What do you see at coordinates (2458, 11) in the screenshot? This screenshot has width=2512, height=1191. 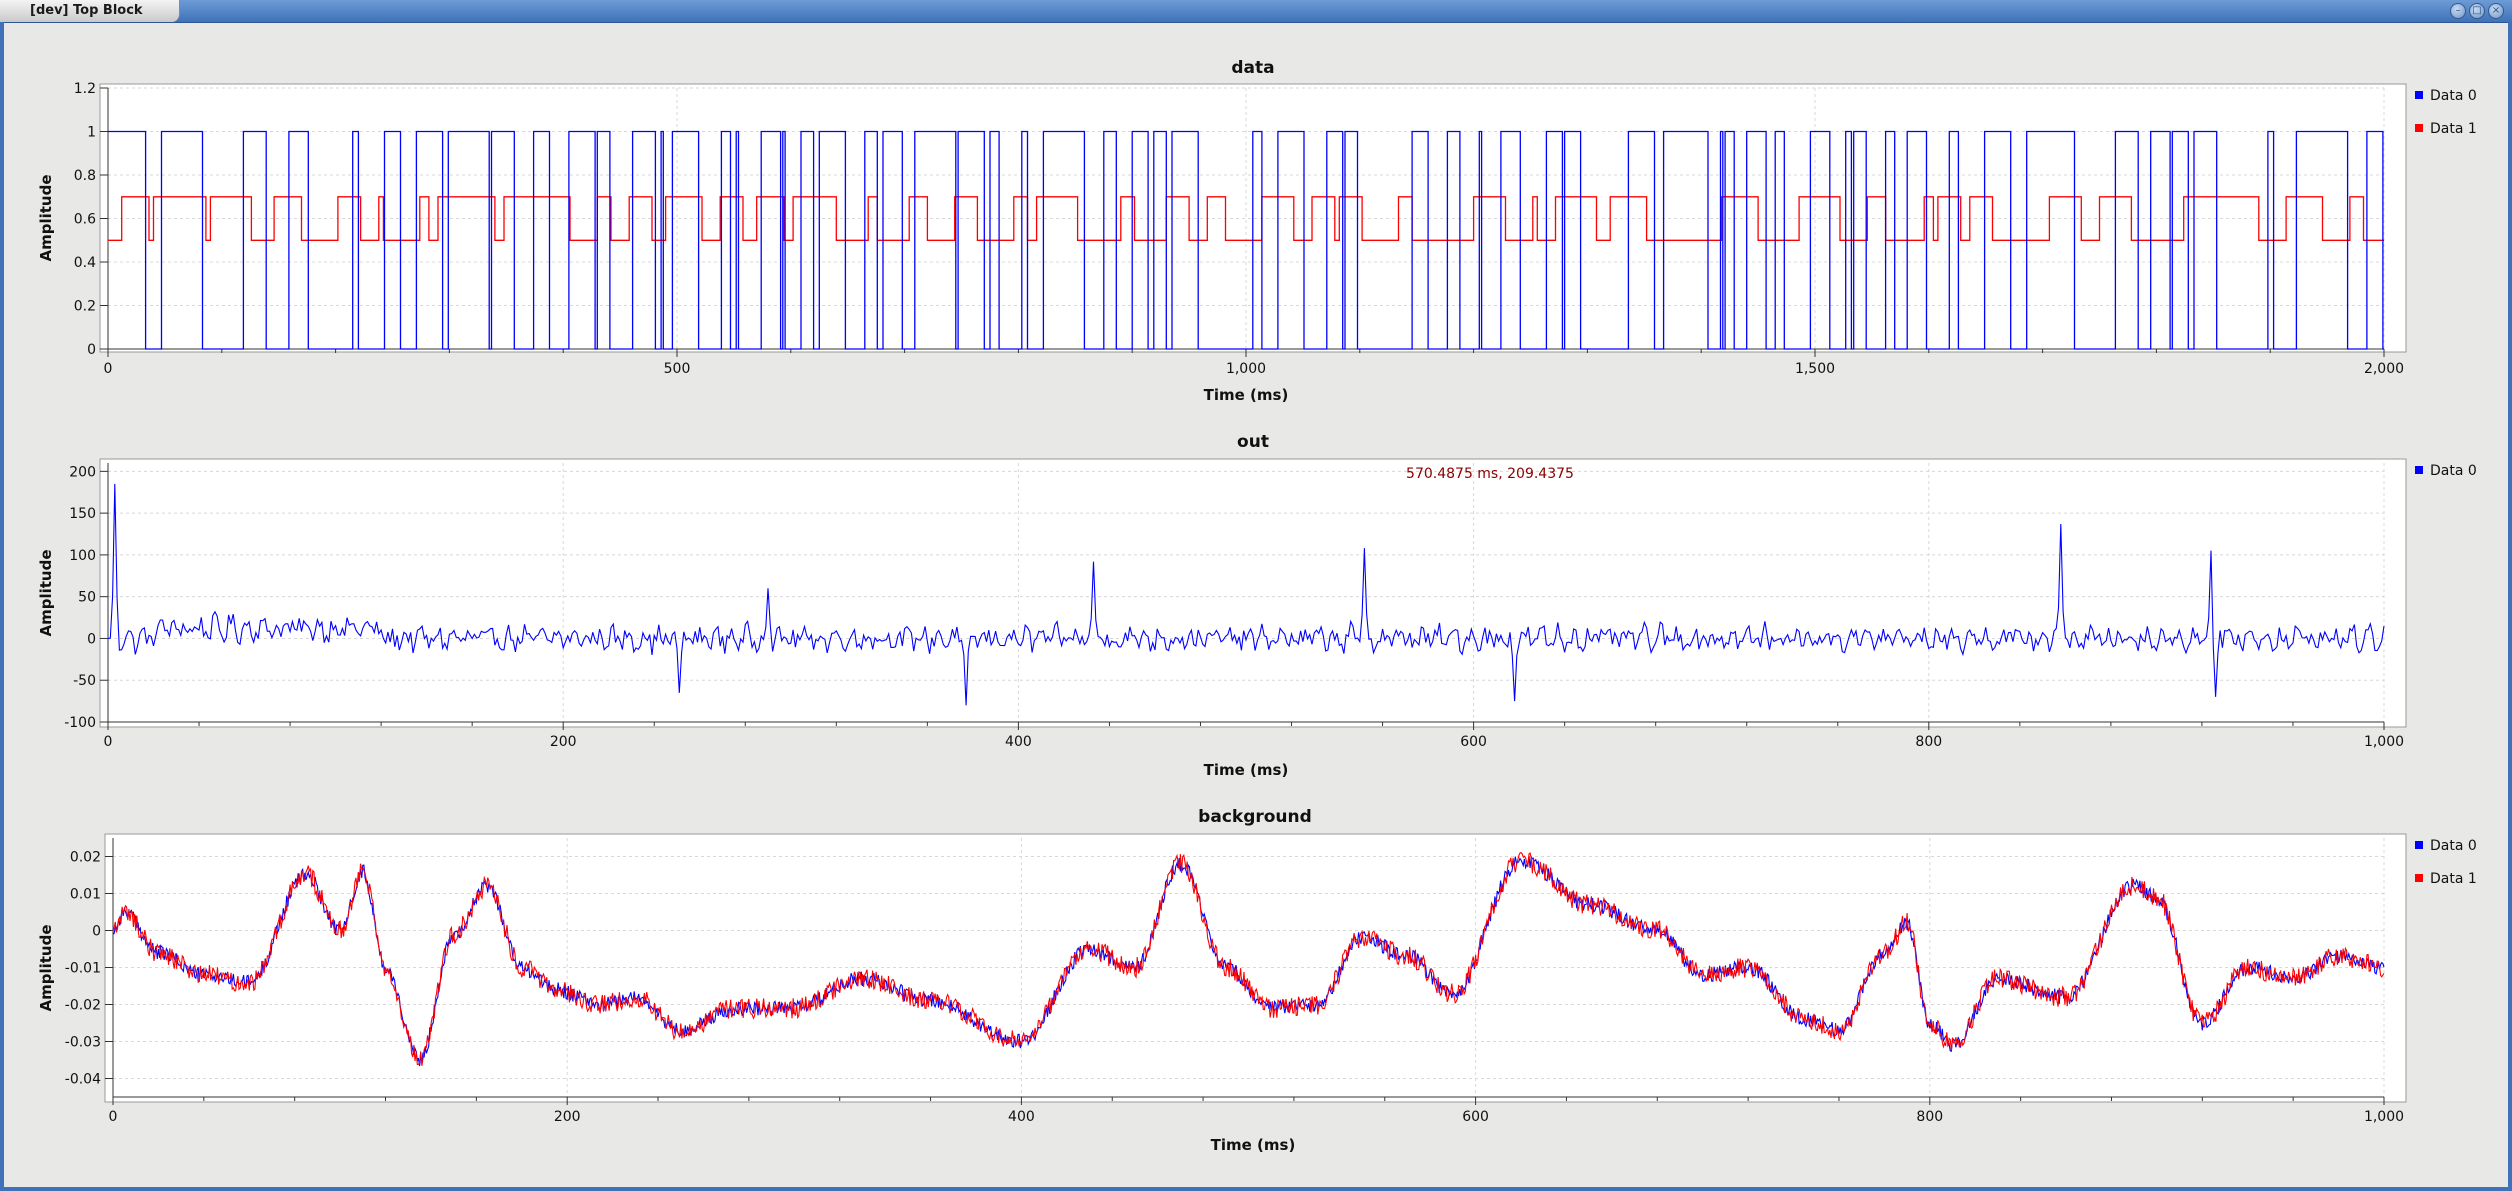 I see `minimize-icon: –` at bounding box center [2458, 11].